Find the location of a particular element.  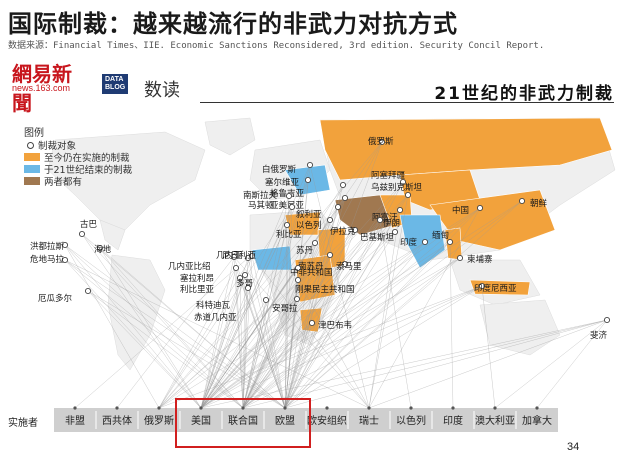

both-swatch is located at coordinates (32, 181).